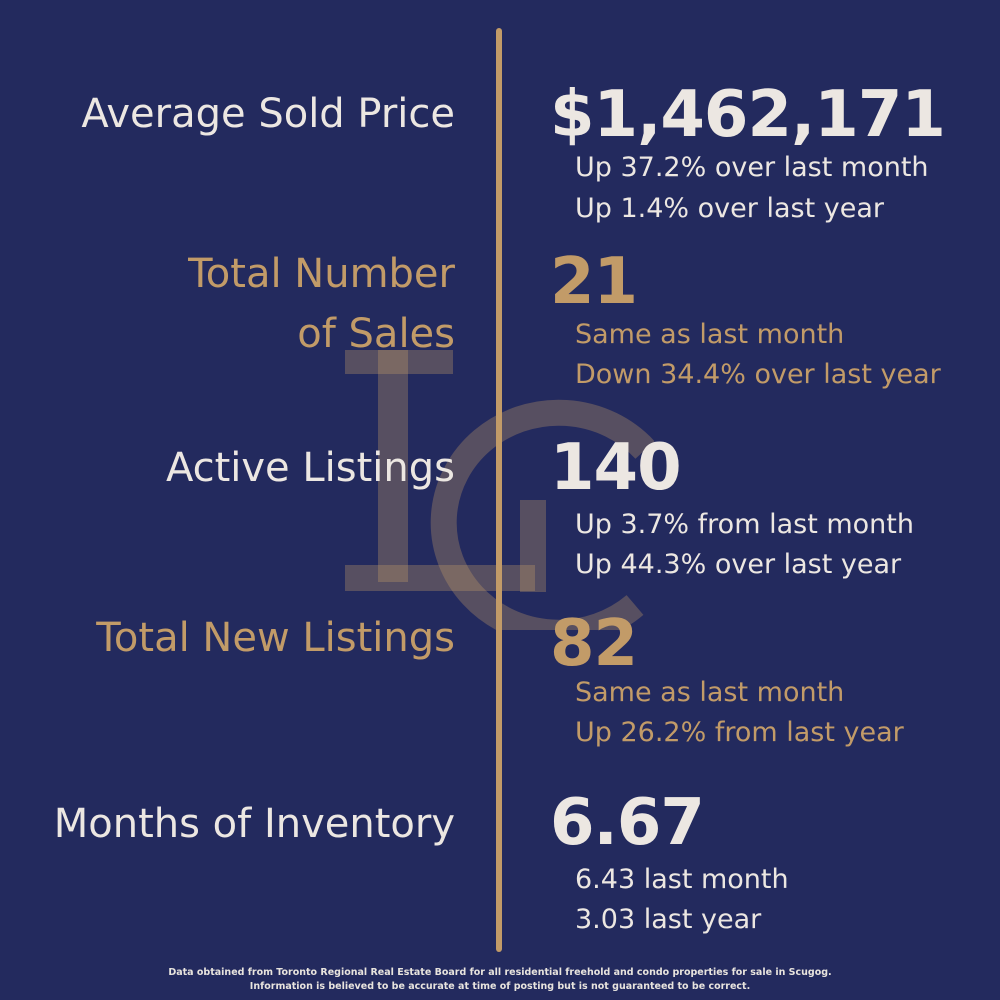  I want to click on center-divider, so click(499, 490).